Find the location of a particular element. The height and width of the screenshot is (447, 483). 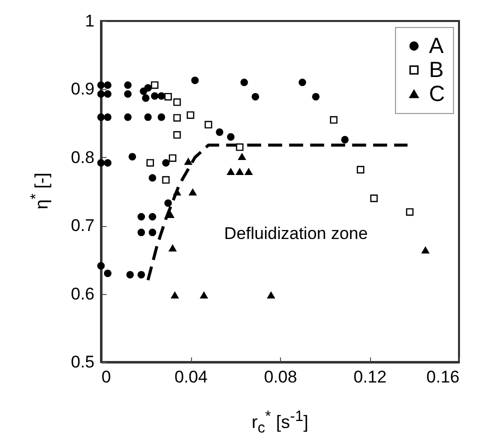

y-tick-label: 0.6 is located at coordinates (82, 294).